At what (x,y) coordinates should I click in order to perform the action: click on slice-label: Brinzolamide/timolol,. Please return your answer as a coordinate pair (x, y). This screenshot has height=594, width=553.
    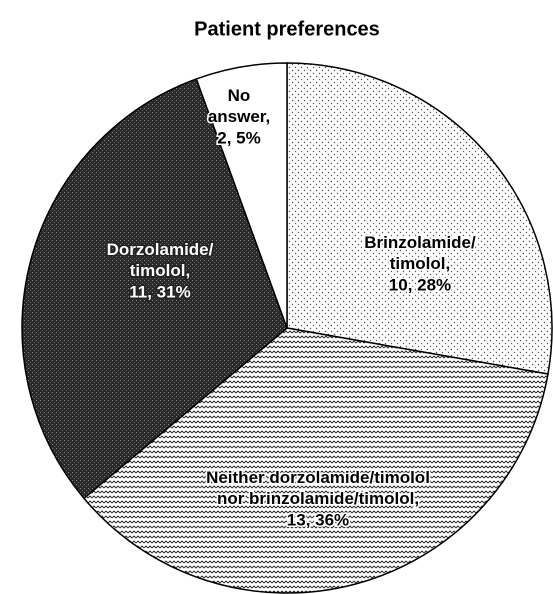
    Looking at the image, I should click on (420, 253).